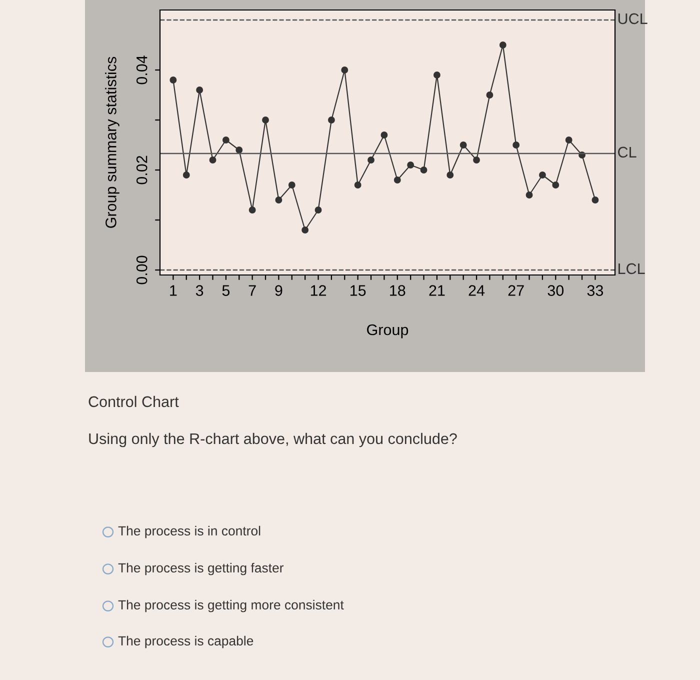 This screenshot has width=700, height=680. I want to click on x-tick-label: 7, so click(252, 290).